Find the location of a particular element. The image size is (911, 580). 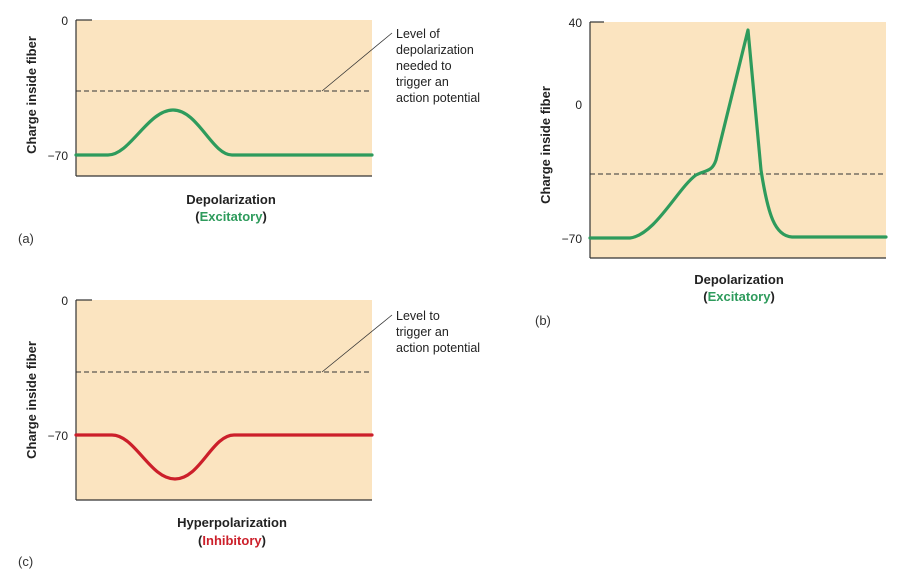

panel-c-note: Level to trigger an action potential is located at coordinates (438, 332).